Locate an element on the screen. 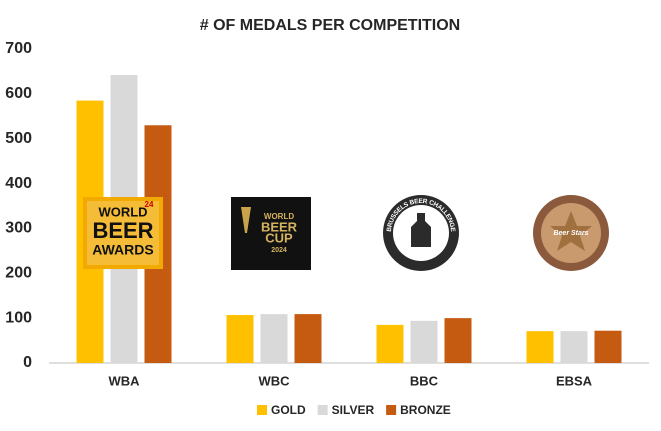 The height and width of the screenshot is (431, 661). y-tick-label: 0 is located at coordinates (27, 362).